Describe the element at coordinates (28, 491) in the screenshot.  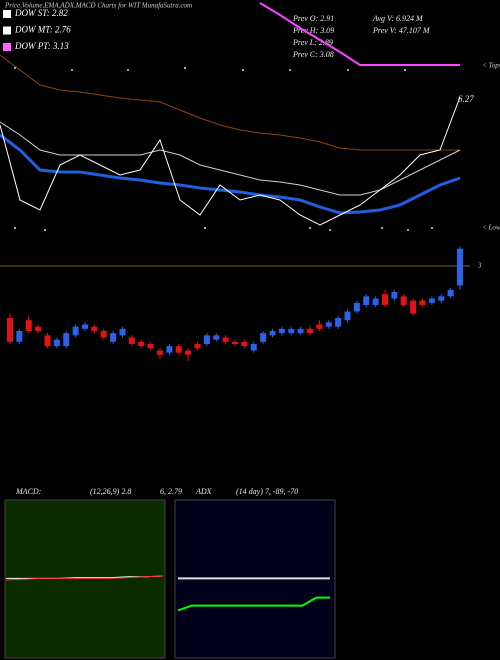
I see `macd-label: MACD:` at that location.